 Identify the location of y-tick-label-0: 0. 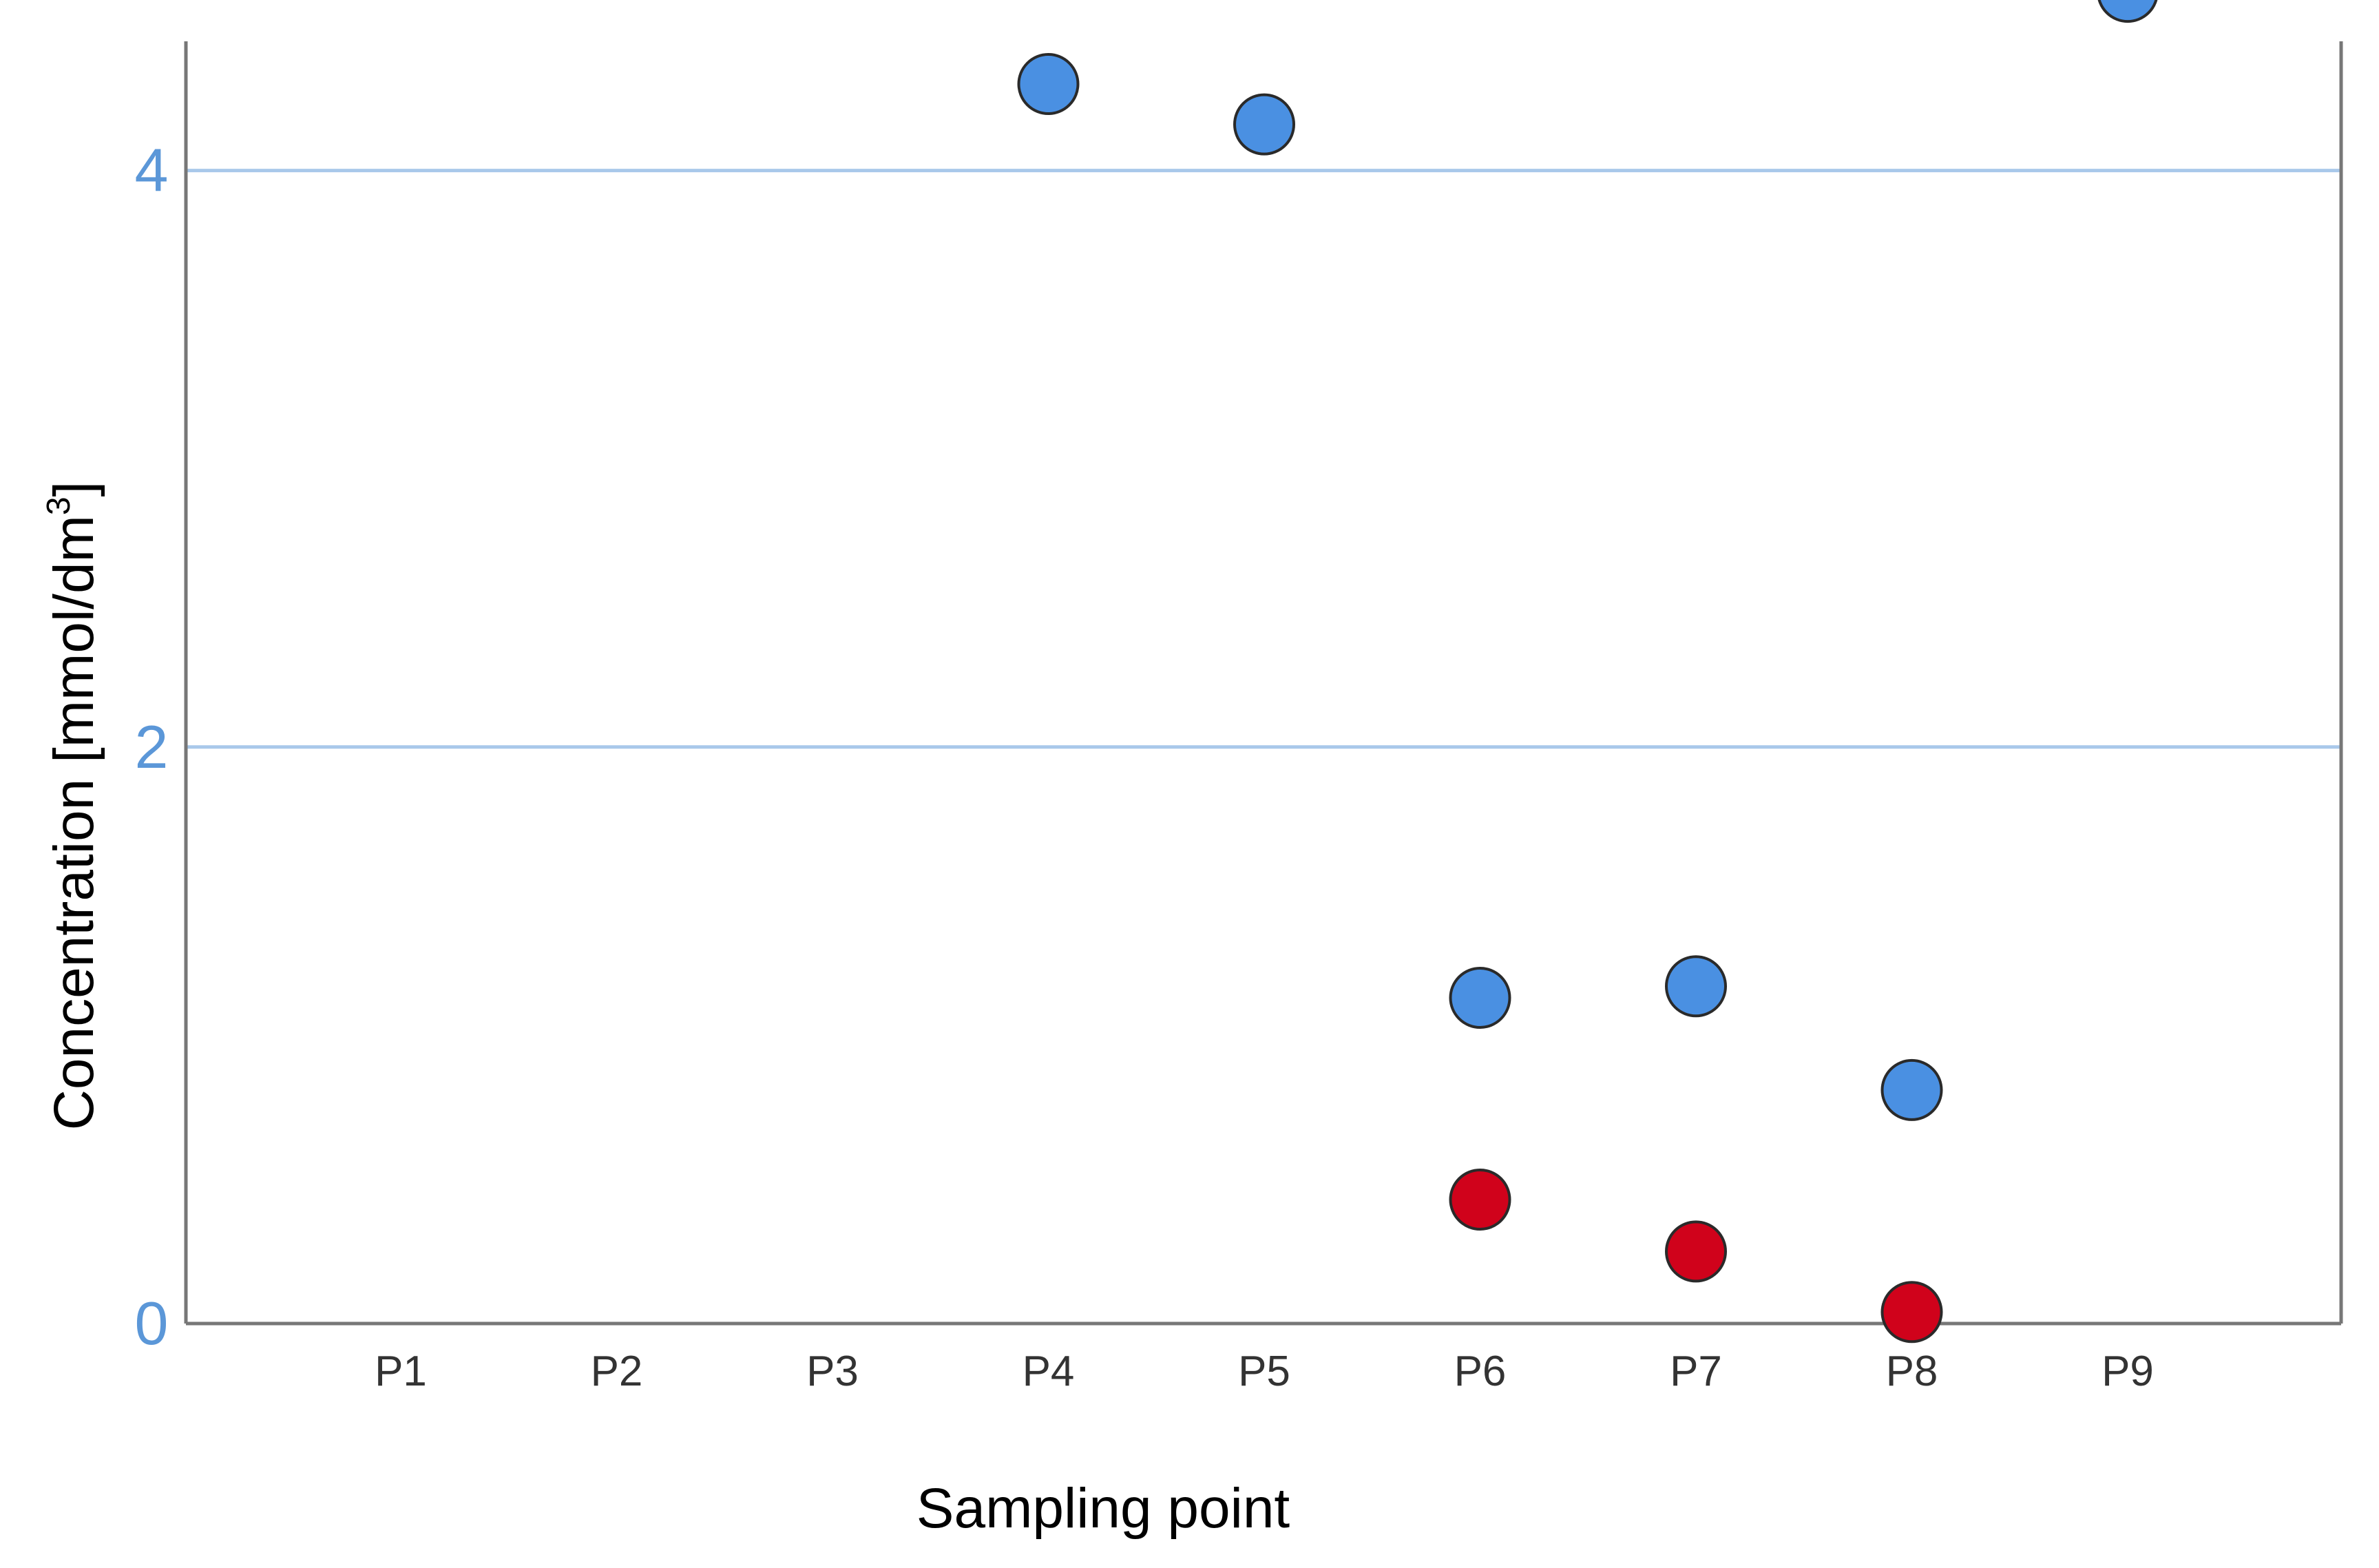
(152, 1323).